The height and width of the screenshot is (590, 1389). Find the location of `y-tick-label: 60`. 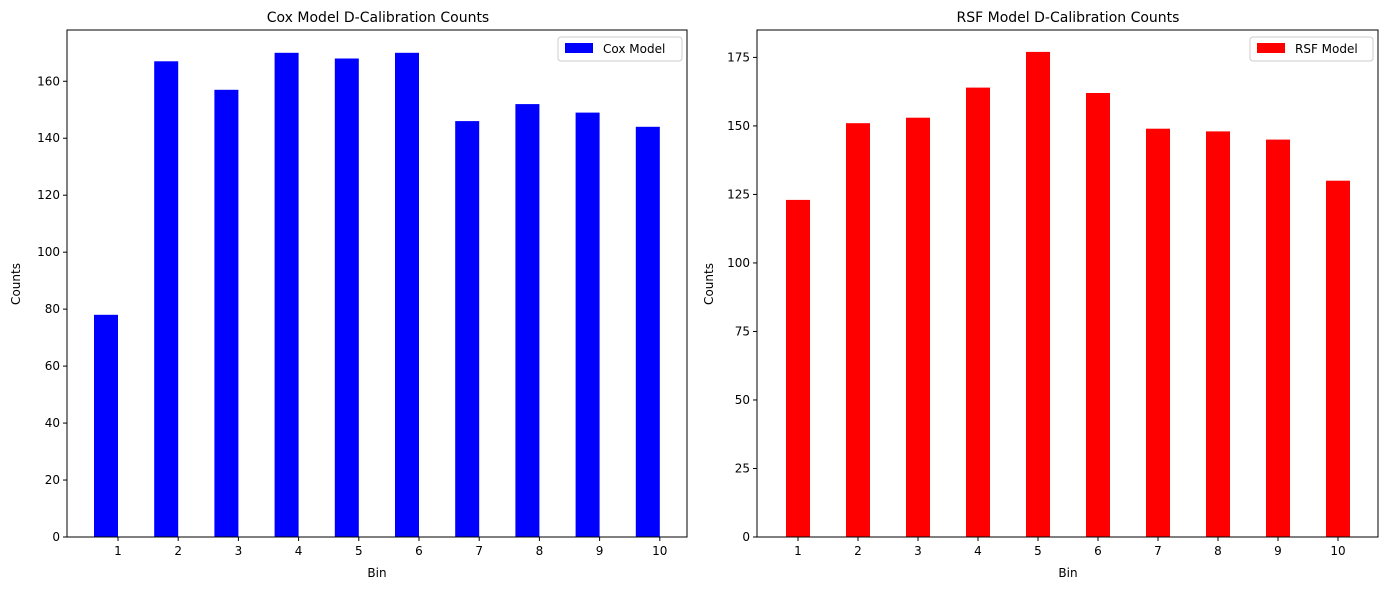

y-tick-label: 60 is located at coordinates (52, 366).